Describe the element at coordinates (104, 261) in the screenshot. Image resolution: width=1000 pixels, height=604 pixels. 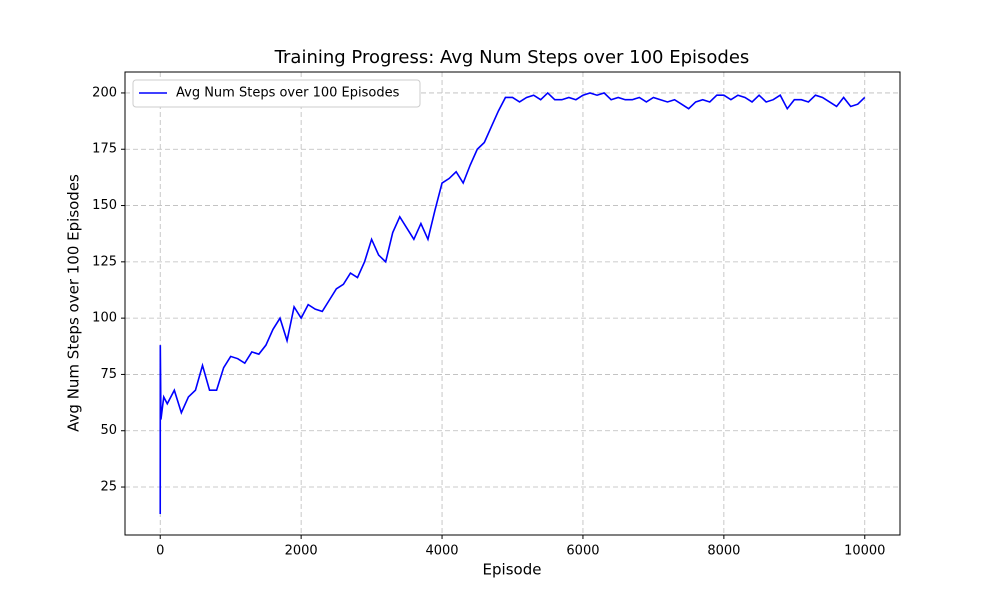
I see `y-tick-label: 125` at that location.